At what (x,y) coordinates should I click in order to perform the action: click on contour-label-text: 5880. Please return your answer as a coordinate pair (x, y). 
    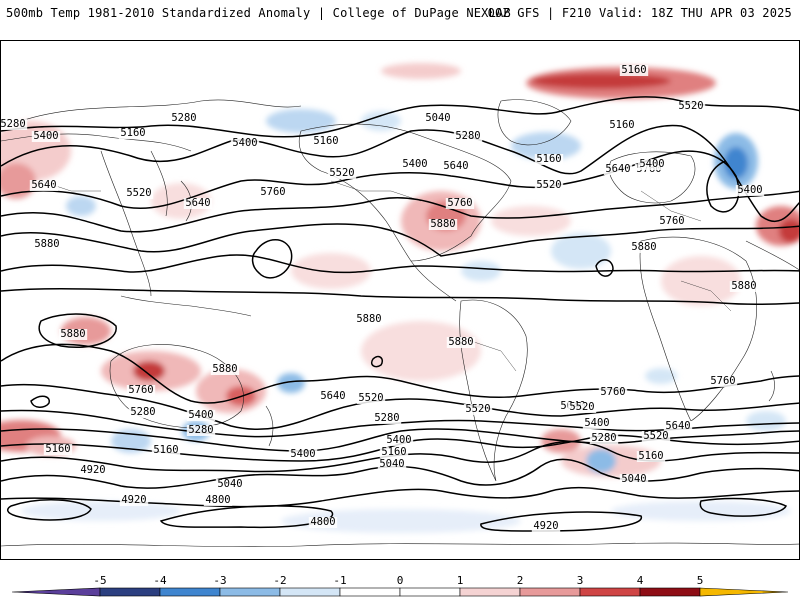
    Looking at the image, I should click on (224, 369).